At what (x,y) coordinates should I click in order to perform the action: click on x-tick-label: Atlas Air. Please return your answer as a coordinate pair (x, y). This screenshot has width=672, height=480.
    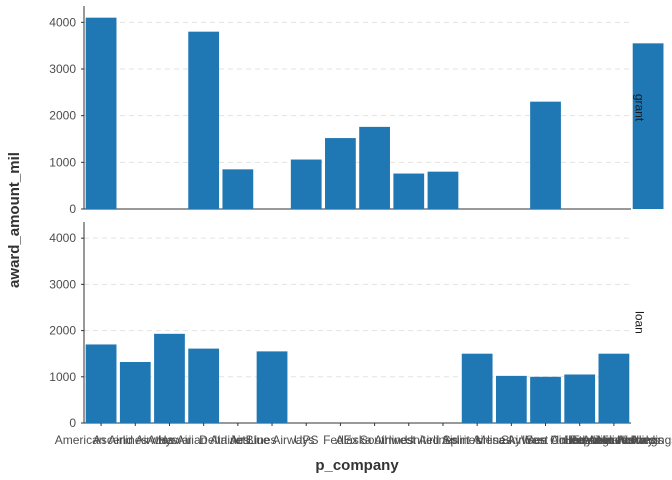
    Looking at the image, I should click on (169, 440).